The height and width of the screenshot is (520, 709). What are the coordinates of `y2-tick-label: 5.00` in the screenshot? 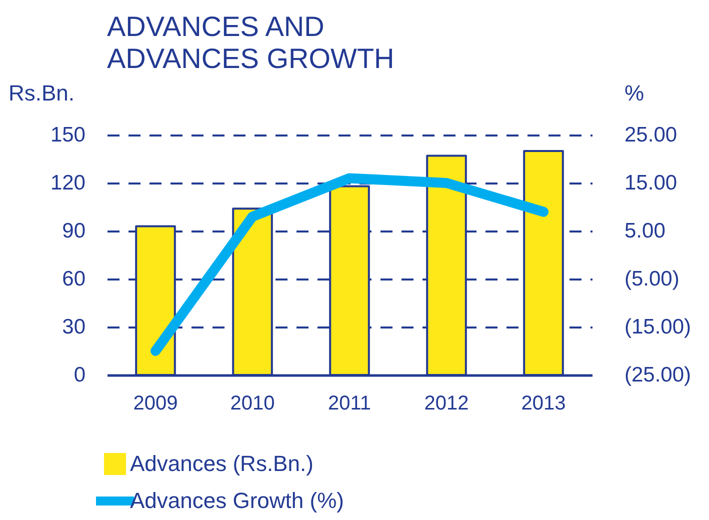 It's located at (645, 231).